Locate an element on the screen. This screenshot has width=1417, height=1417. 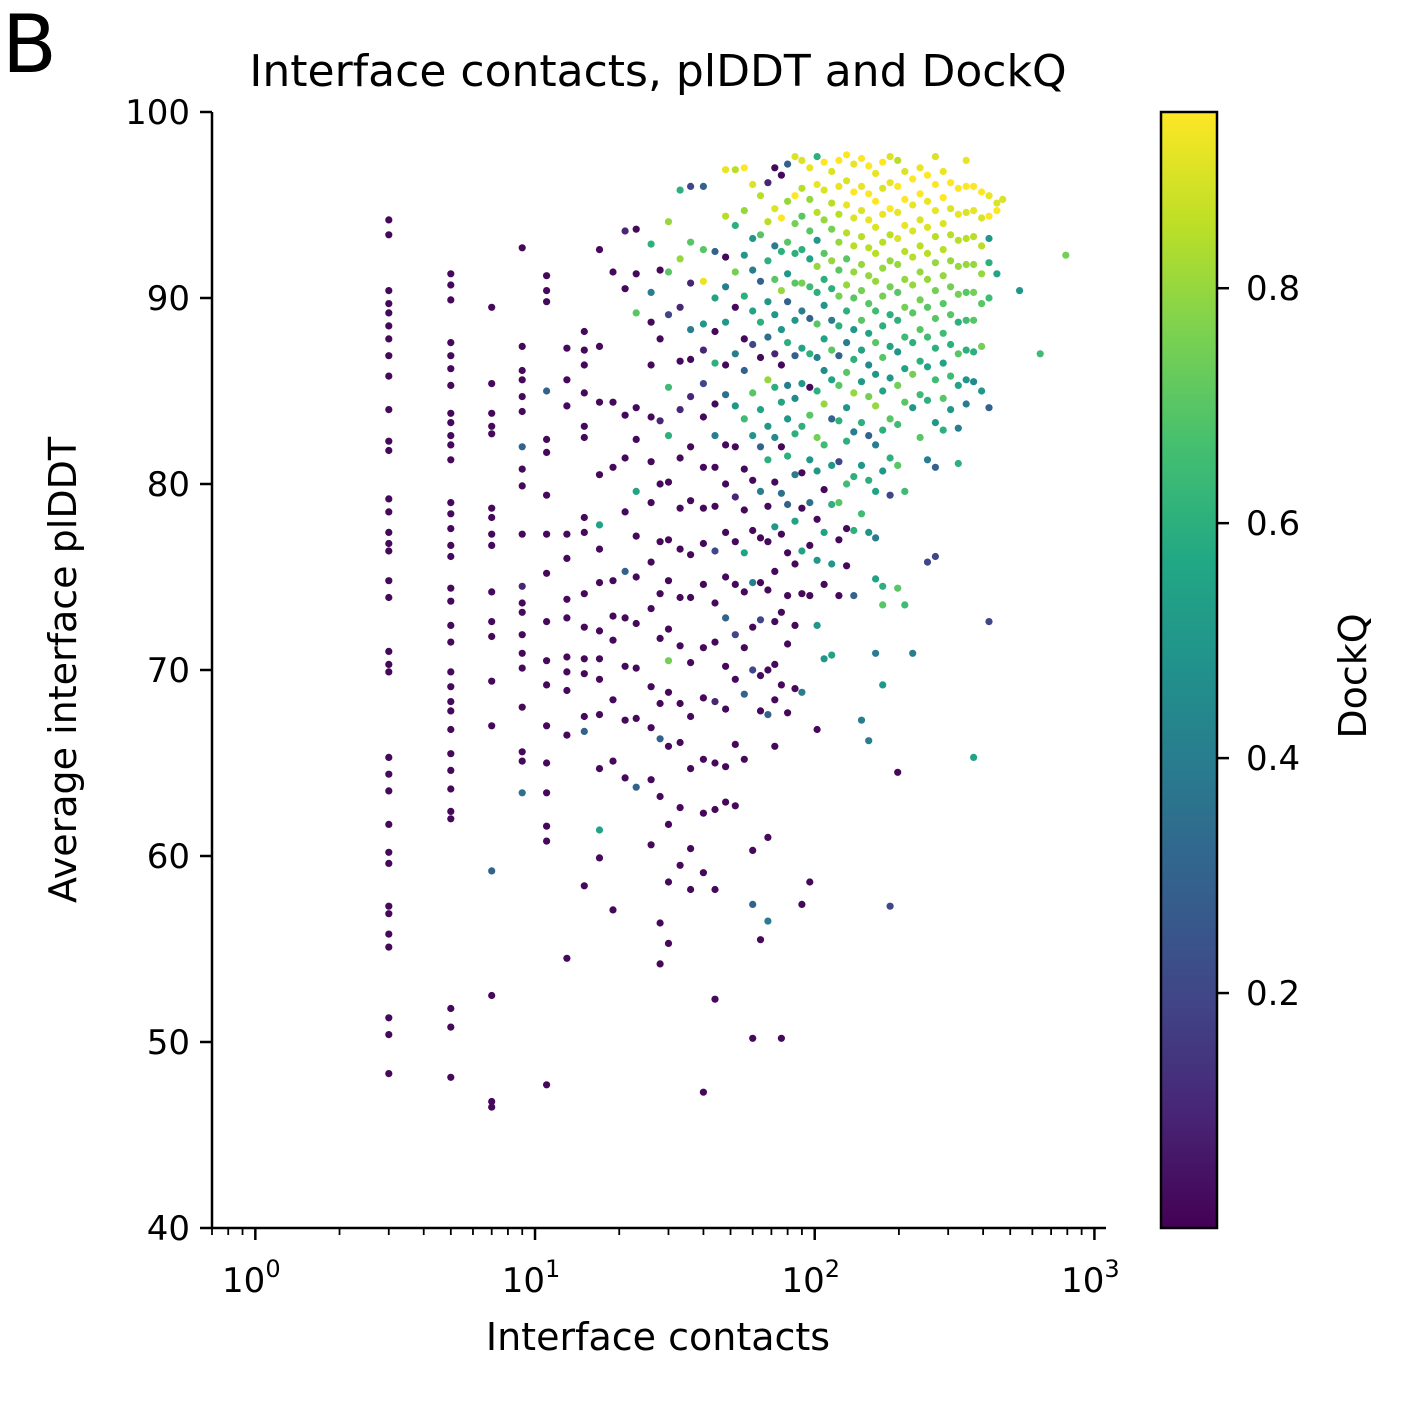
y-tick-label: 60 is located at coordinates (168, 857).